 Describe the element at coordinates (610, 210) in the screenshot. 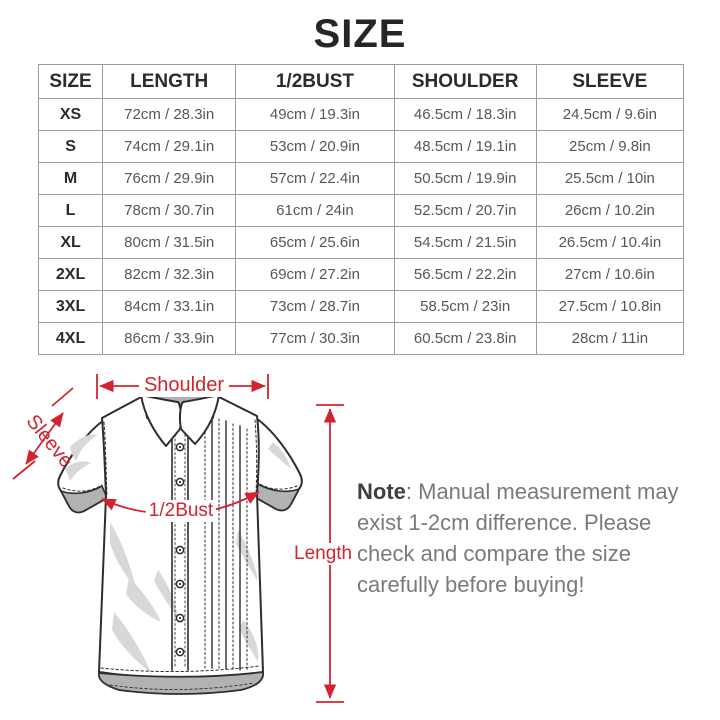

I see `cell-sleeve: 26cm / 10.2in` at that location.